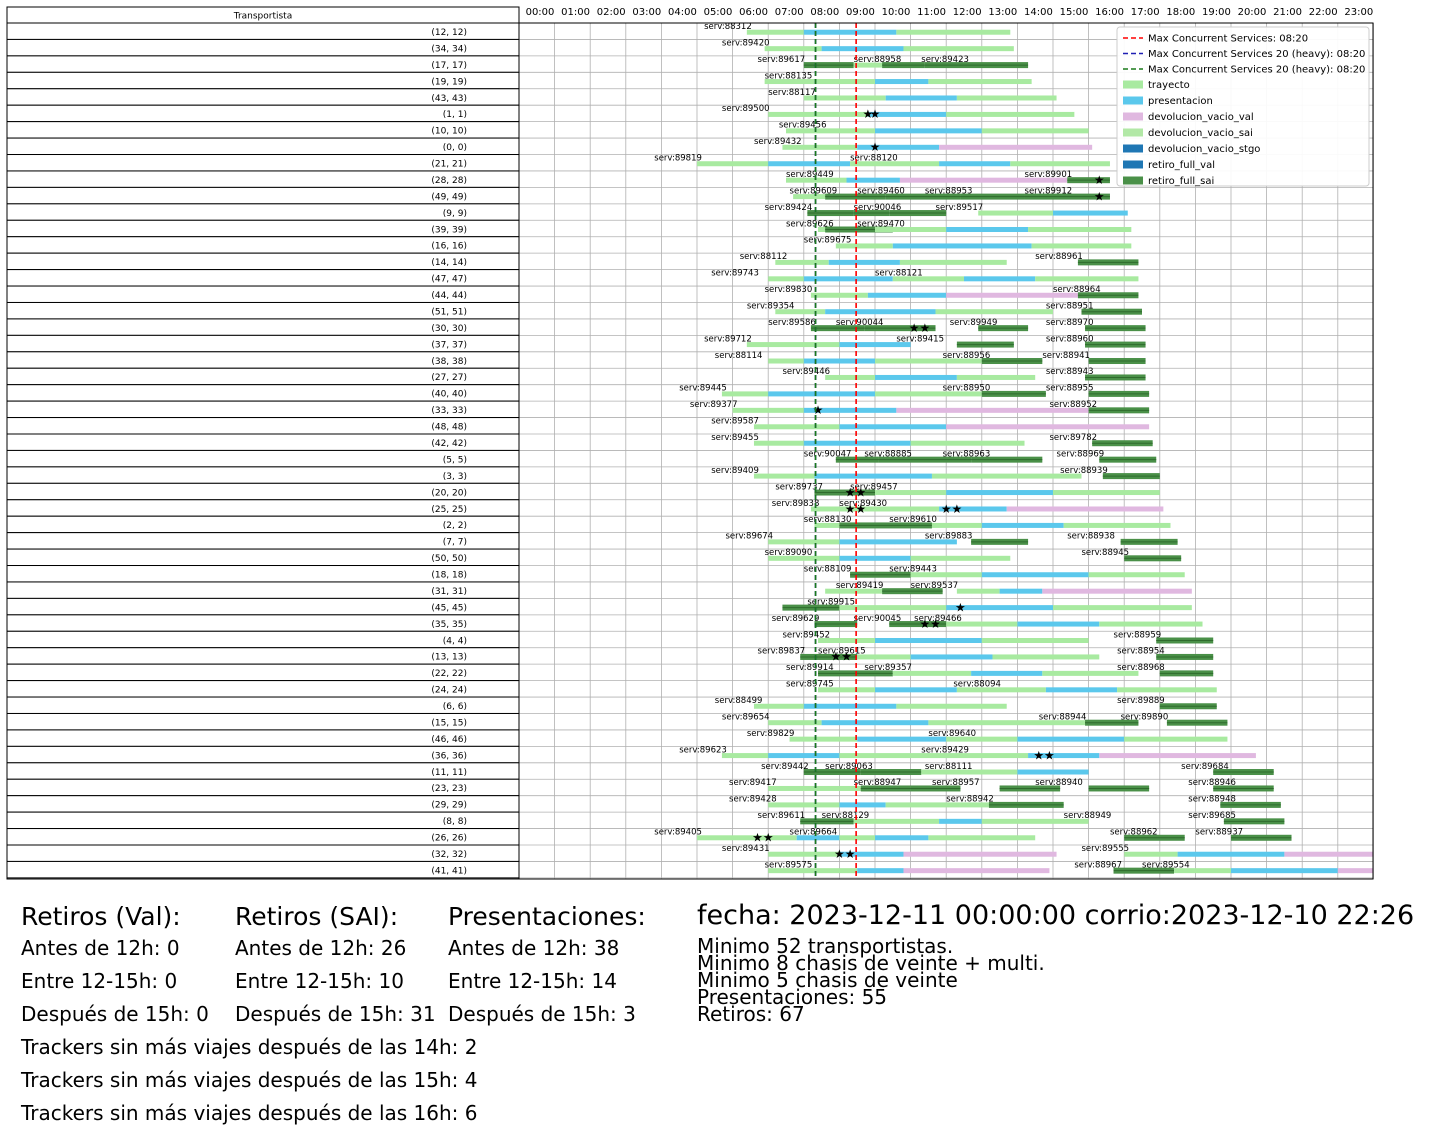 Image resolution: width=1431 pixels, height=1130 pixels. I want to click on service-annotation: serv:89586, so click(792, 323).